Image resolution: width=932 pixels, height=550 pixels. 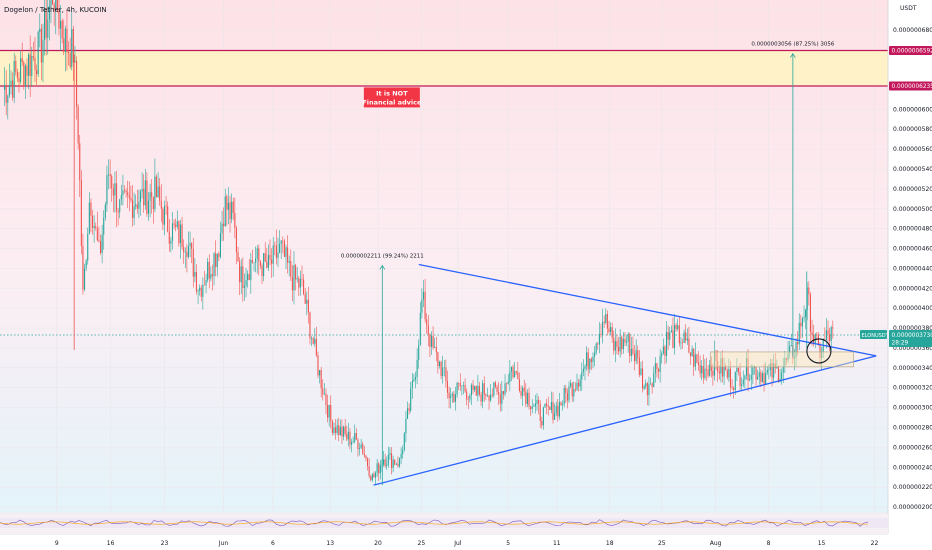 I want to click on price-tick-label: 0.000000260, so click(x=912, y=447).